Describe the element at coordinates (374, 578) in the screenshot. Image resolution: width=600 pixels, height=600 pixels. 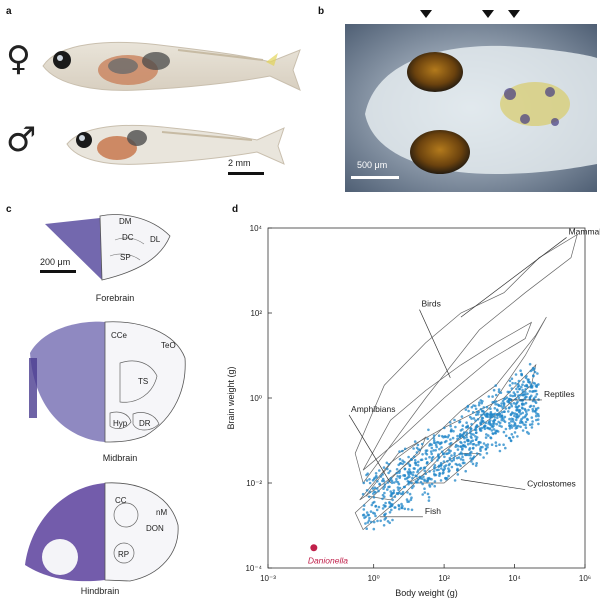
I see `x-tick-label: 10⁰` at that location.